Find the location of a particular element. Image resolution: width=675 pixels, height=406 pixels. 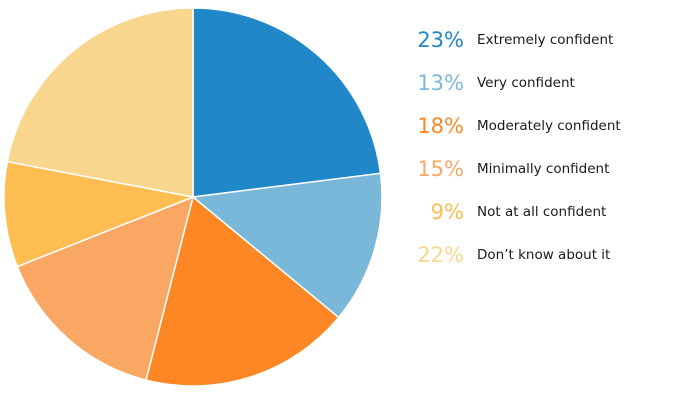

legend-item-very-confident: 13% Very confident is located at coordinates (541, 90).